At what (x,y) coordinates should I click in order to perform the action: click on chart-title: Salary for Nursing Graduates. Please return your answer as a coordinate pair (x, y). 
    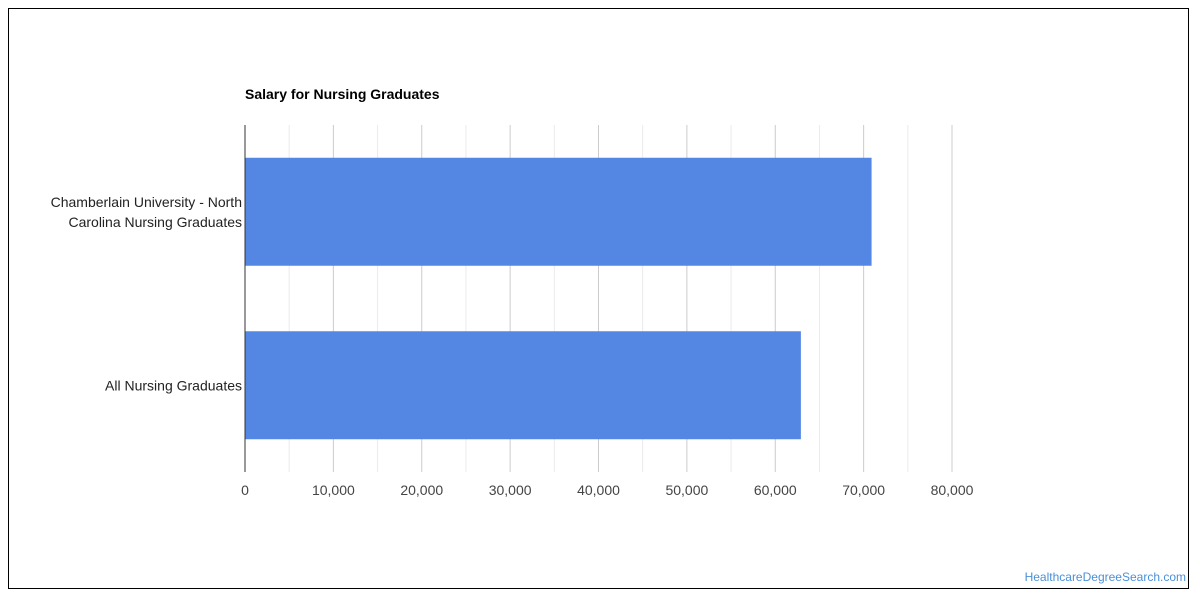
    Looking at the image, I should click on (342, 94).